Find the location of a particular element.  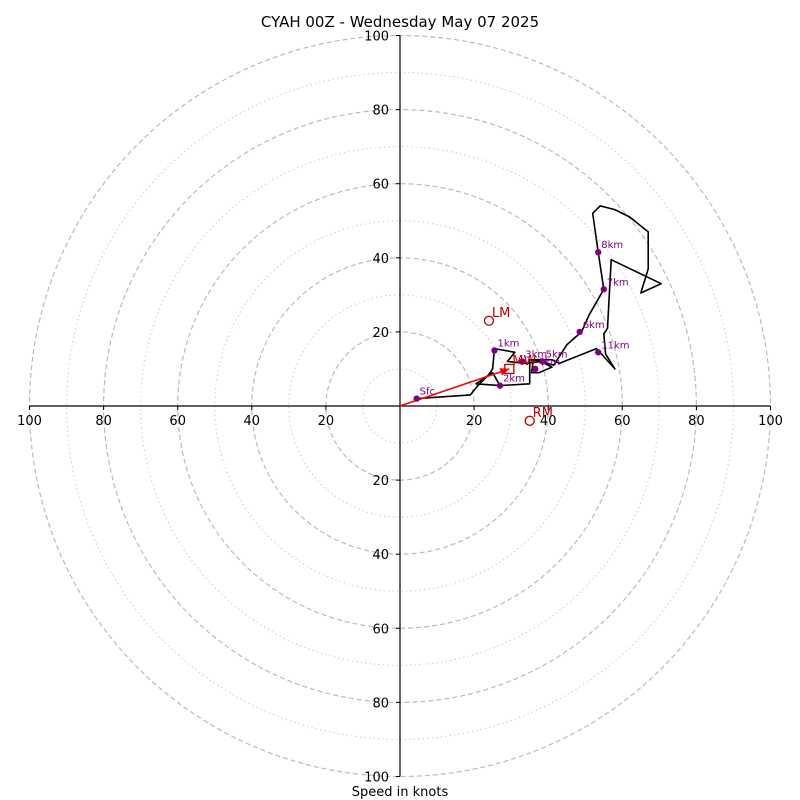

storm-motion-label: RM is located at coordinates (543, 413).